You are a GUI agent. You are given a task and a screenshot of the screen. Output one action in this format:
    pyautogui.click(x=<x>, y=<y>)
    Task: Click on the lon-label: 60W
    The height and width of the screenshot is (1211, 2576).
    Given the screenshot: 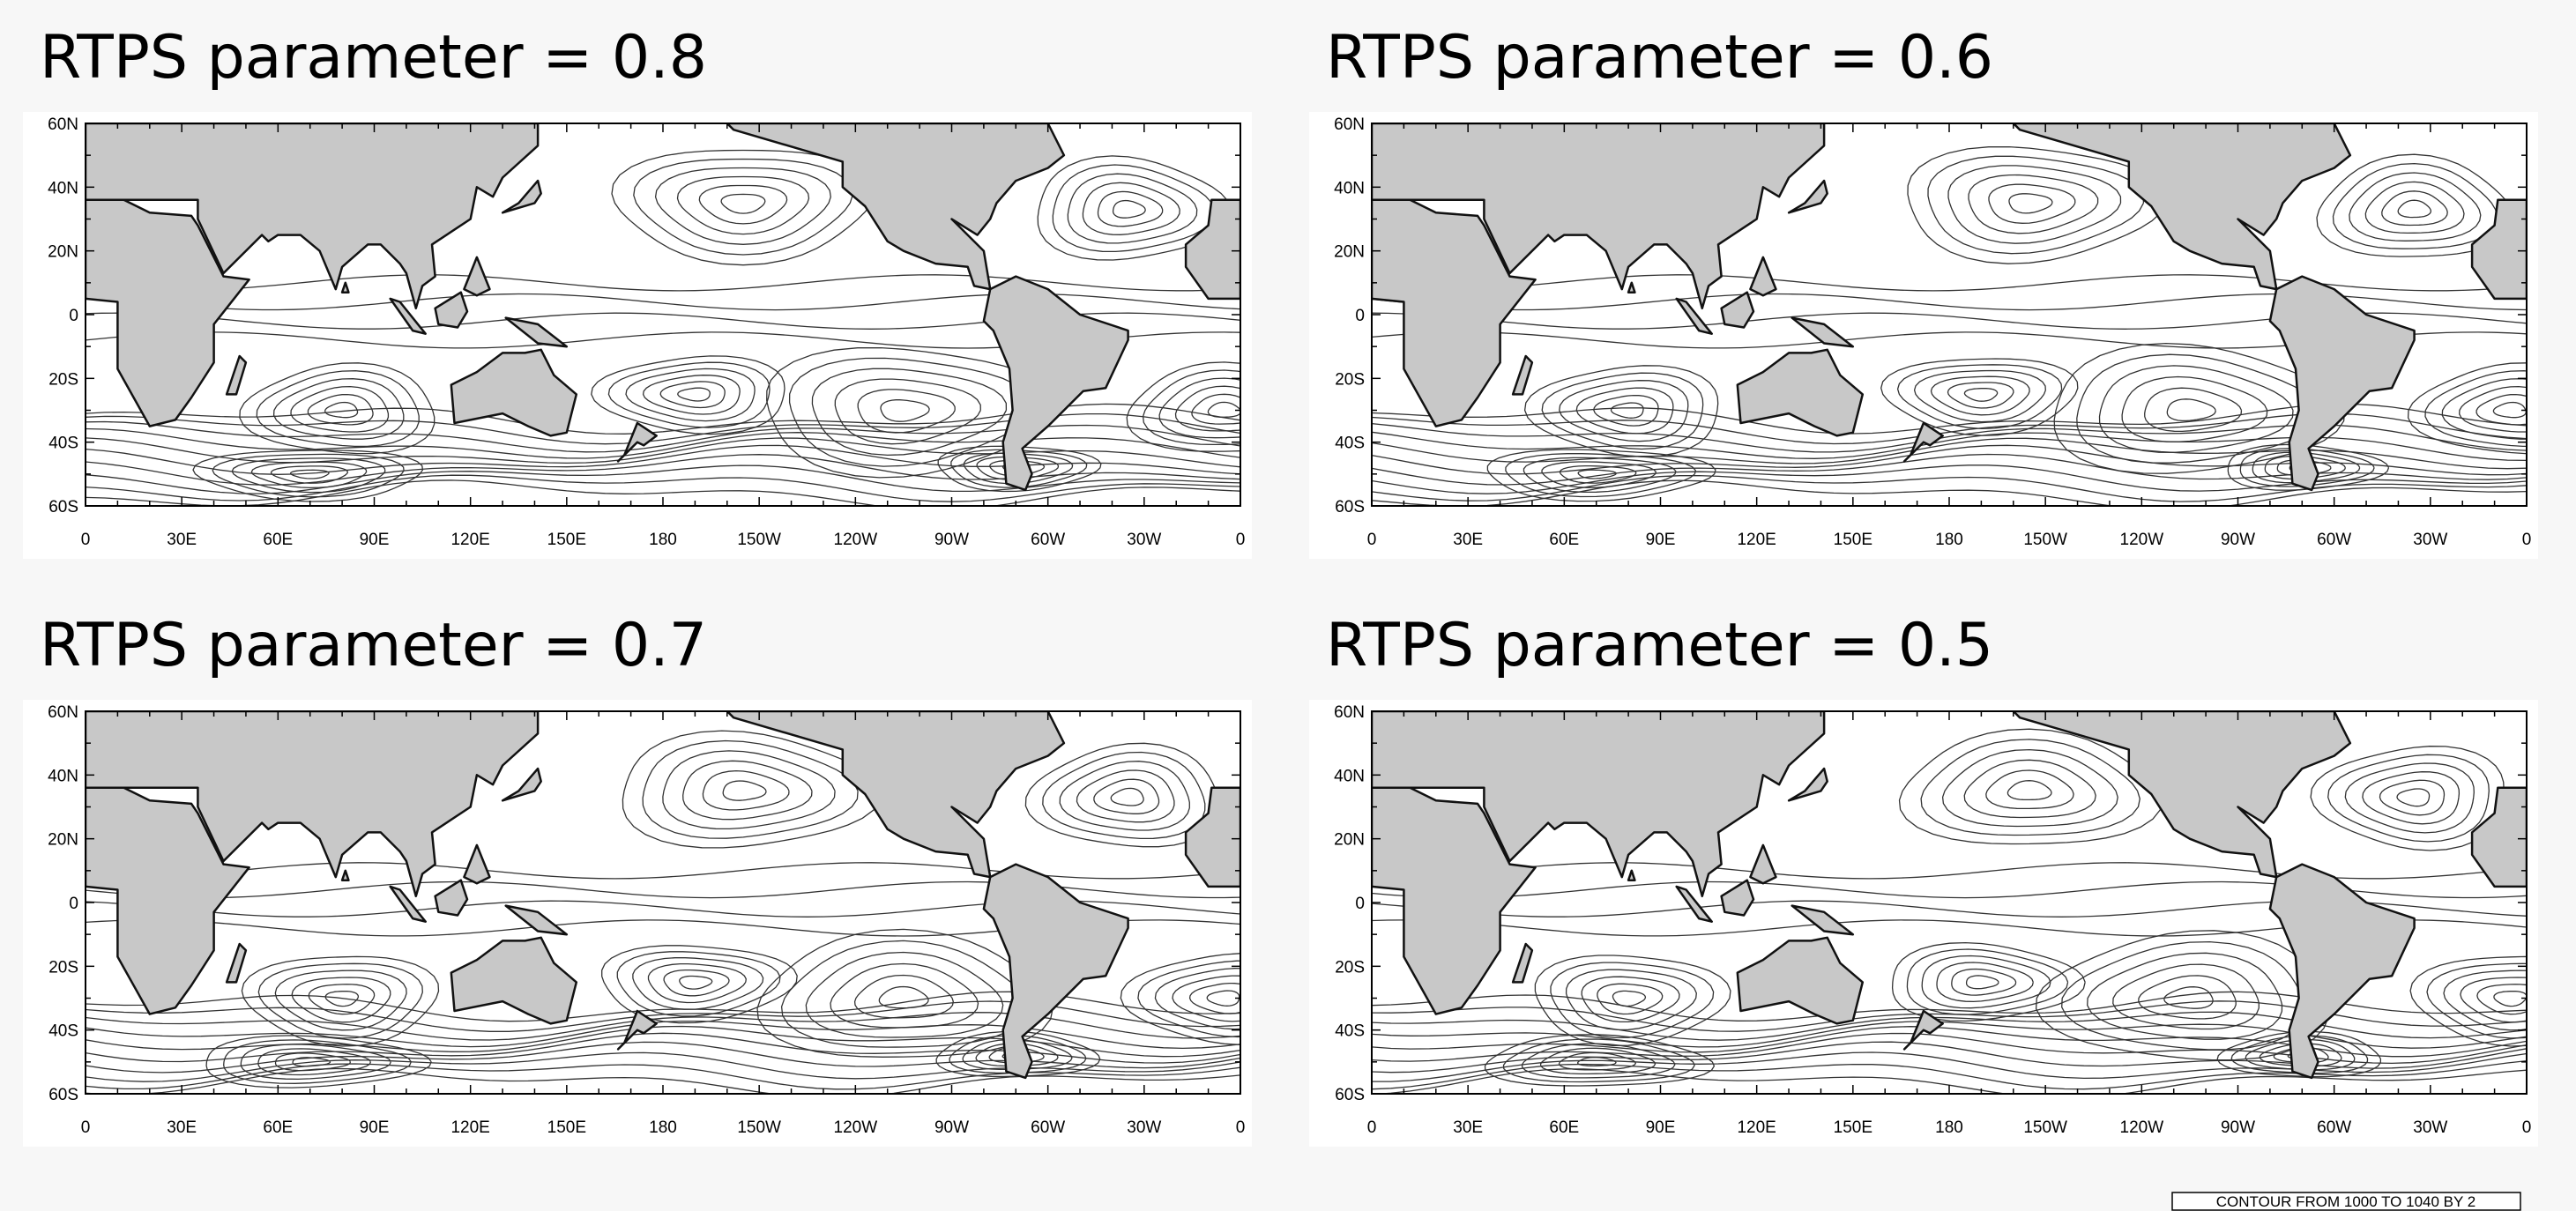 What is the action you would take?
    pyautogui.click(x=1048, y=540)
    